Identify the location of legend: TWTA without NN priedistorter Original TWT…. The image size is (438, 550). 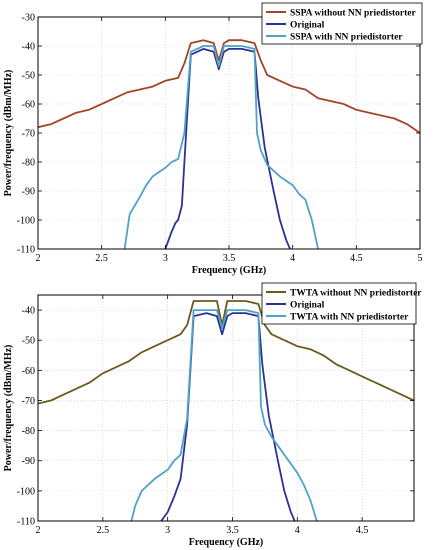
(341, 303).